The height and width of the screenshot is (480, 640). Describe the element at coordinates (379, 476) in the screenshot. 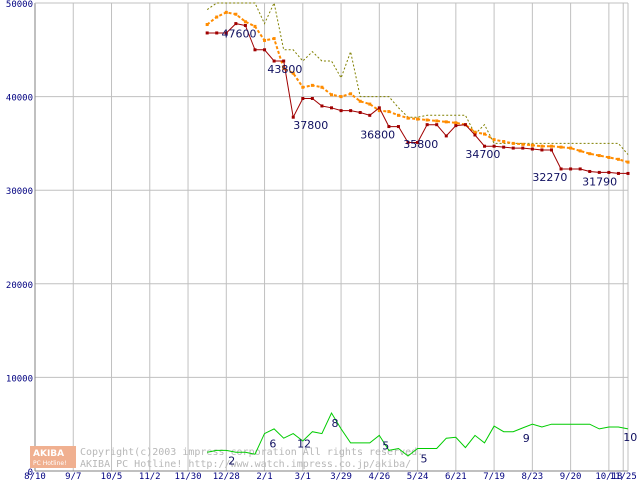

I see `x-tick-label: 4/26` at that location.